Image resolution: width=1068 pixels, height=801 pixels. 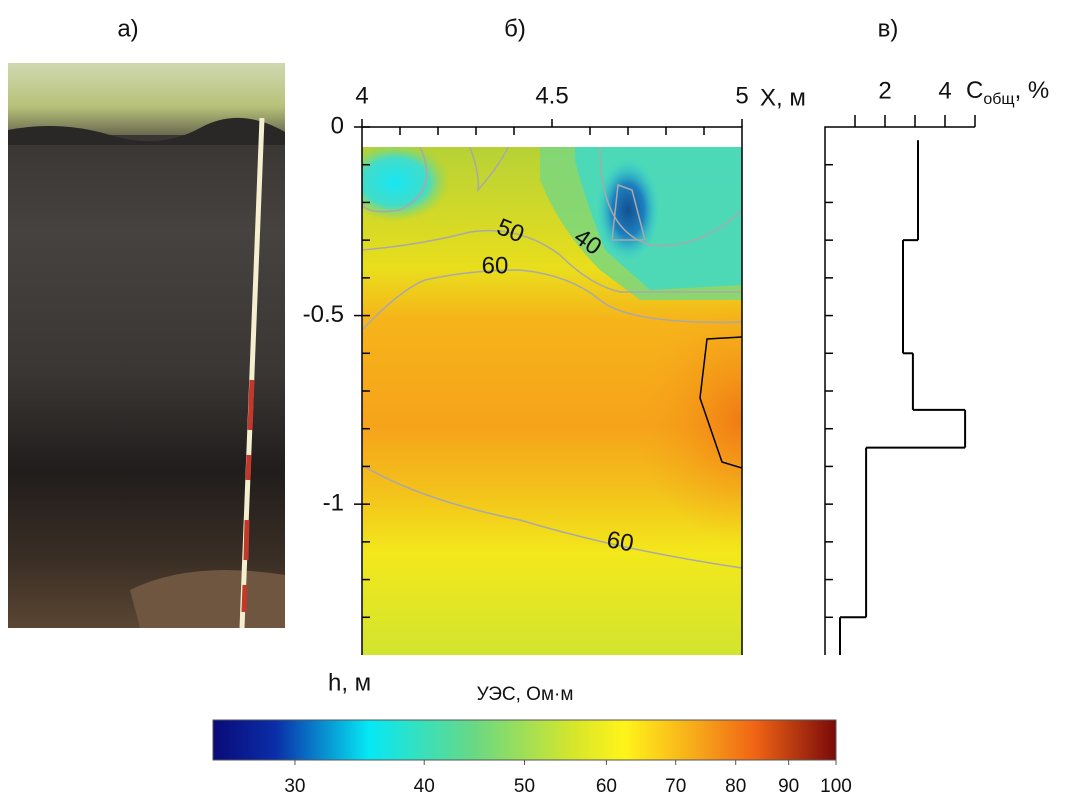 I want to click on colorbar-title: УЭС, Ом·м, so click(x=525, y=694).